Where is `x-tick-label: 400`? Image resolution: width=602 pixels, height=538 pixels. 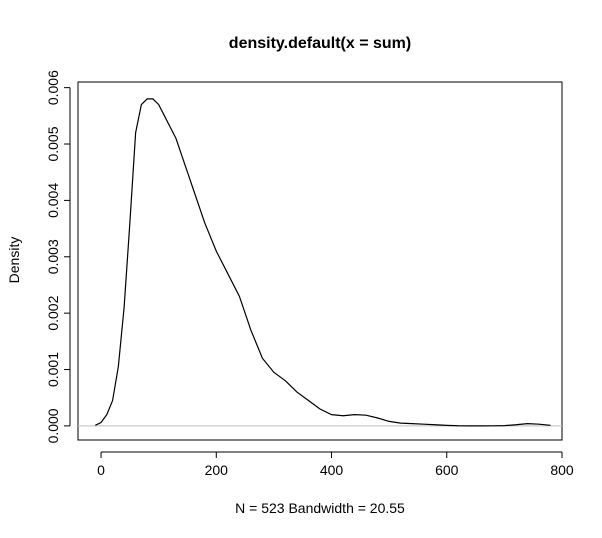
x-tick-label: 400 is located at coordinates (332, 470).